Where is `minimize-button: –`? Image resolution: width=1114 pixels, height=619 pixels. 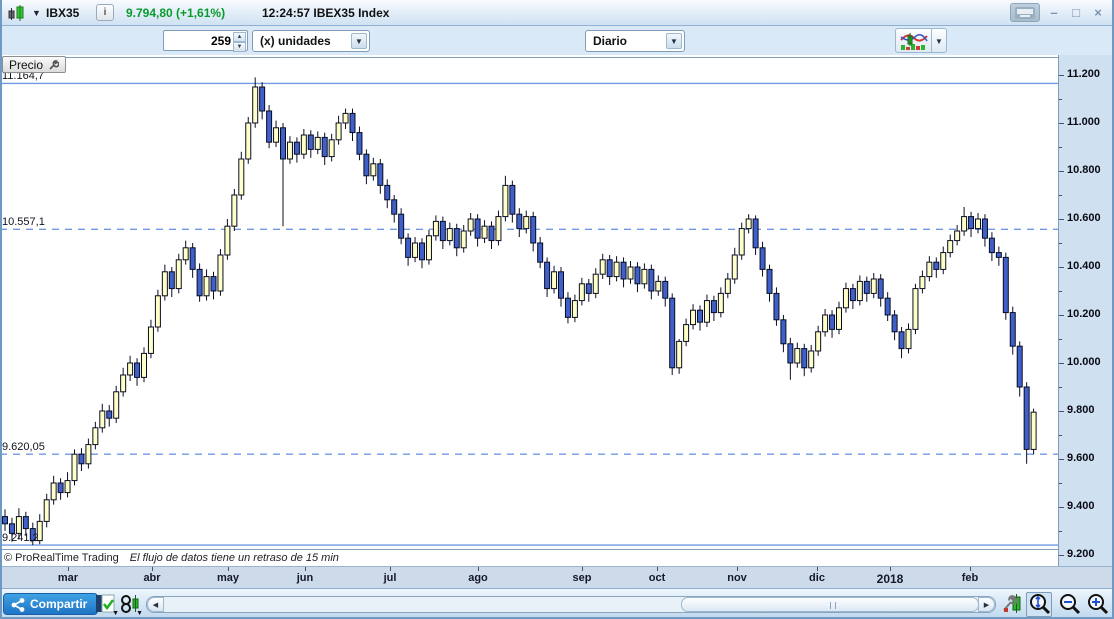 minimize-button: – is located at coordinates (1054, 13).